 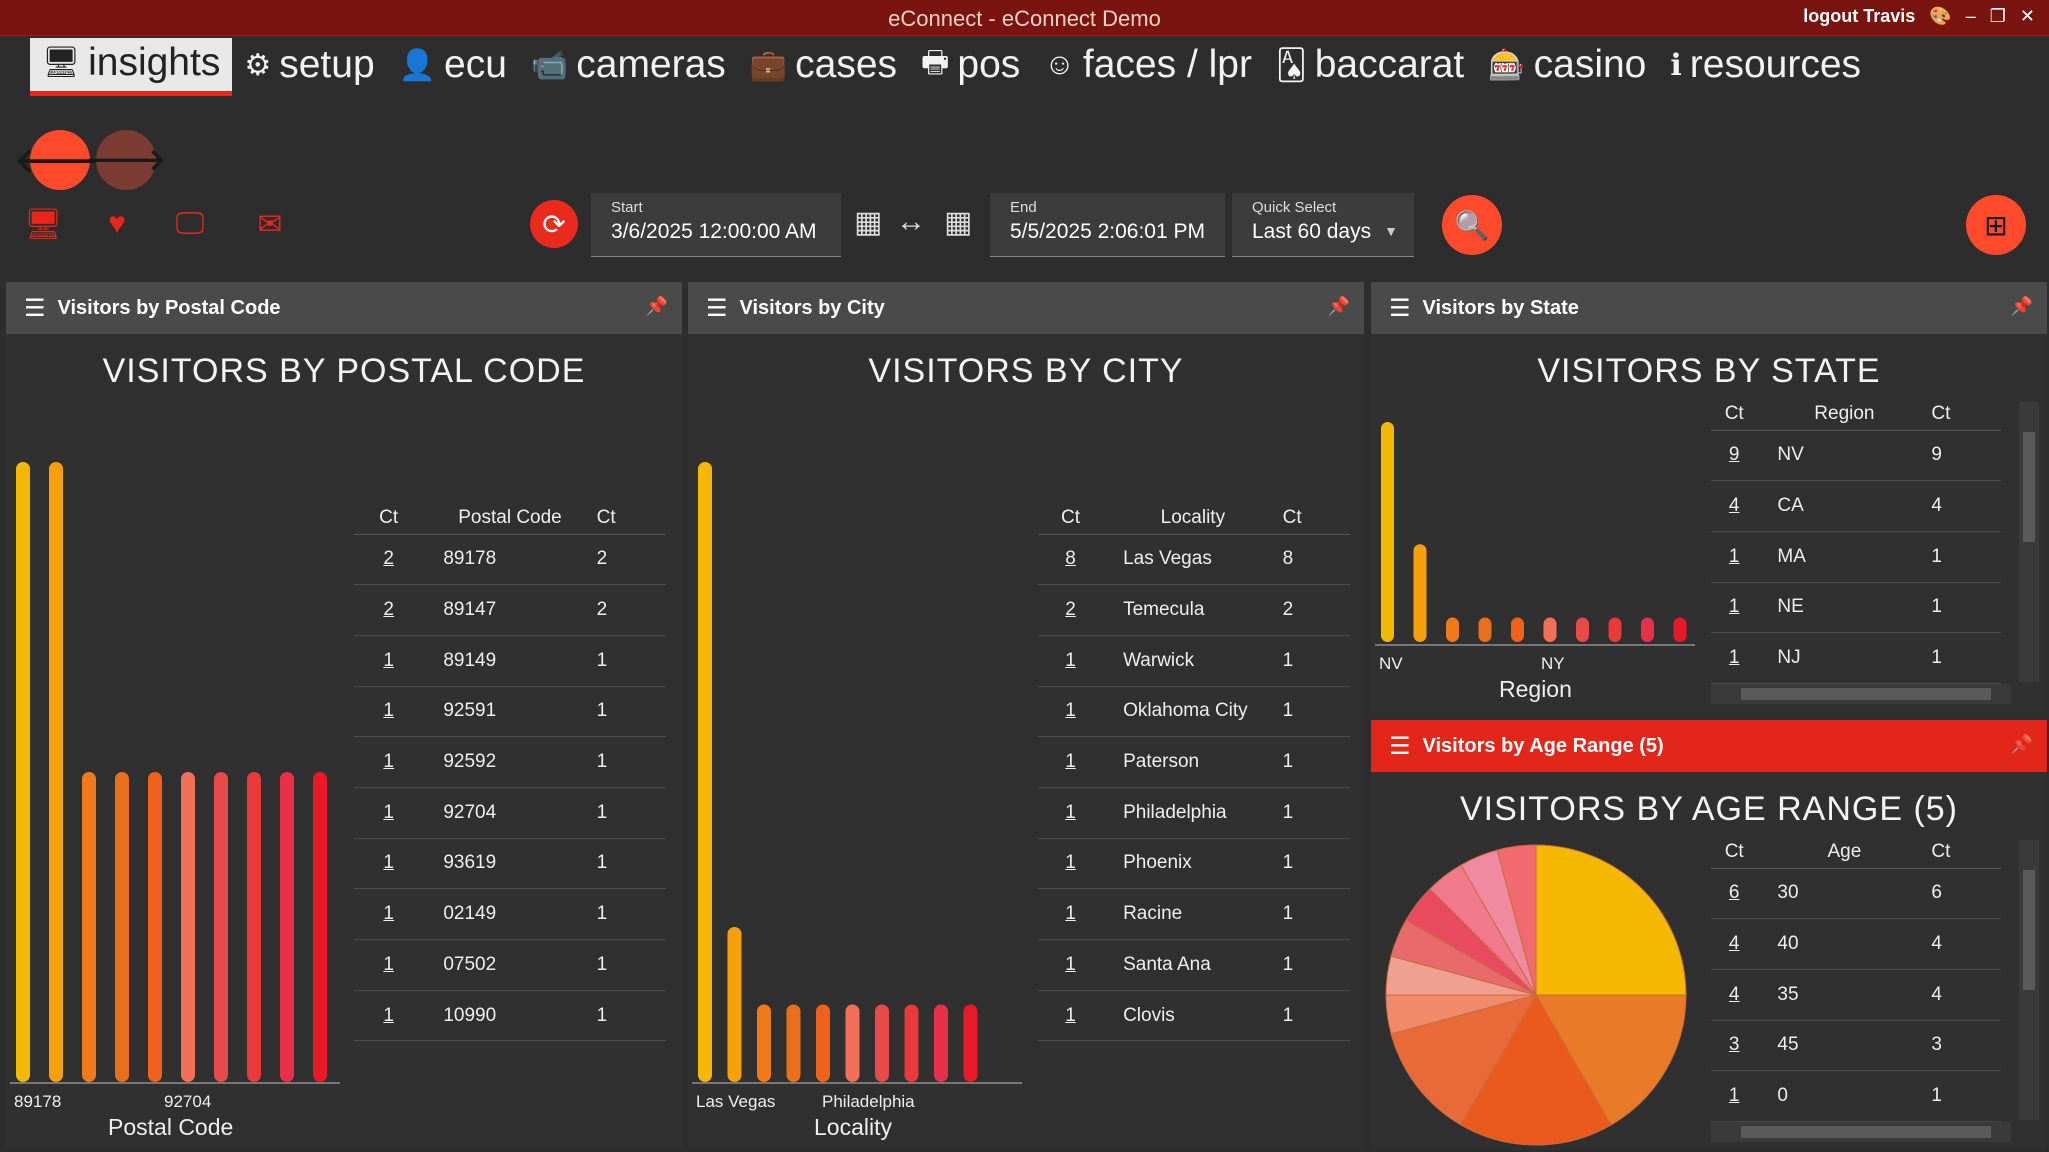 What do you see at coordinates (510, 965) in the screenshot?
I see `table-row: 1 07502 1` at bounding box center [510, 965].